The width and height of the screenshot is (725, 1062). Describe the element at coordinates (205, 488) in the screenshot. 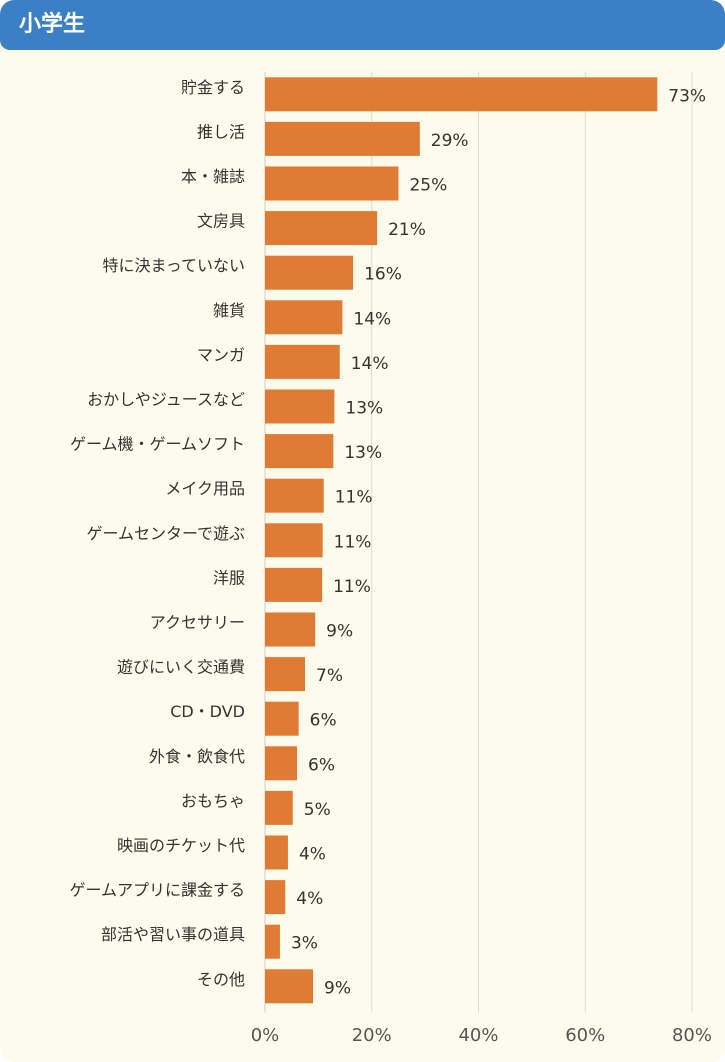

I see `category-label: メイク用品` at that location.